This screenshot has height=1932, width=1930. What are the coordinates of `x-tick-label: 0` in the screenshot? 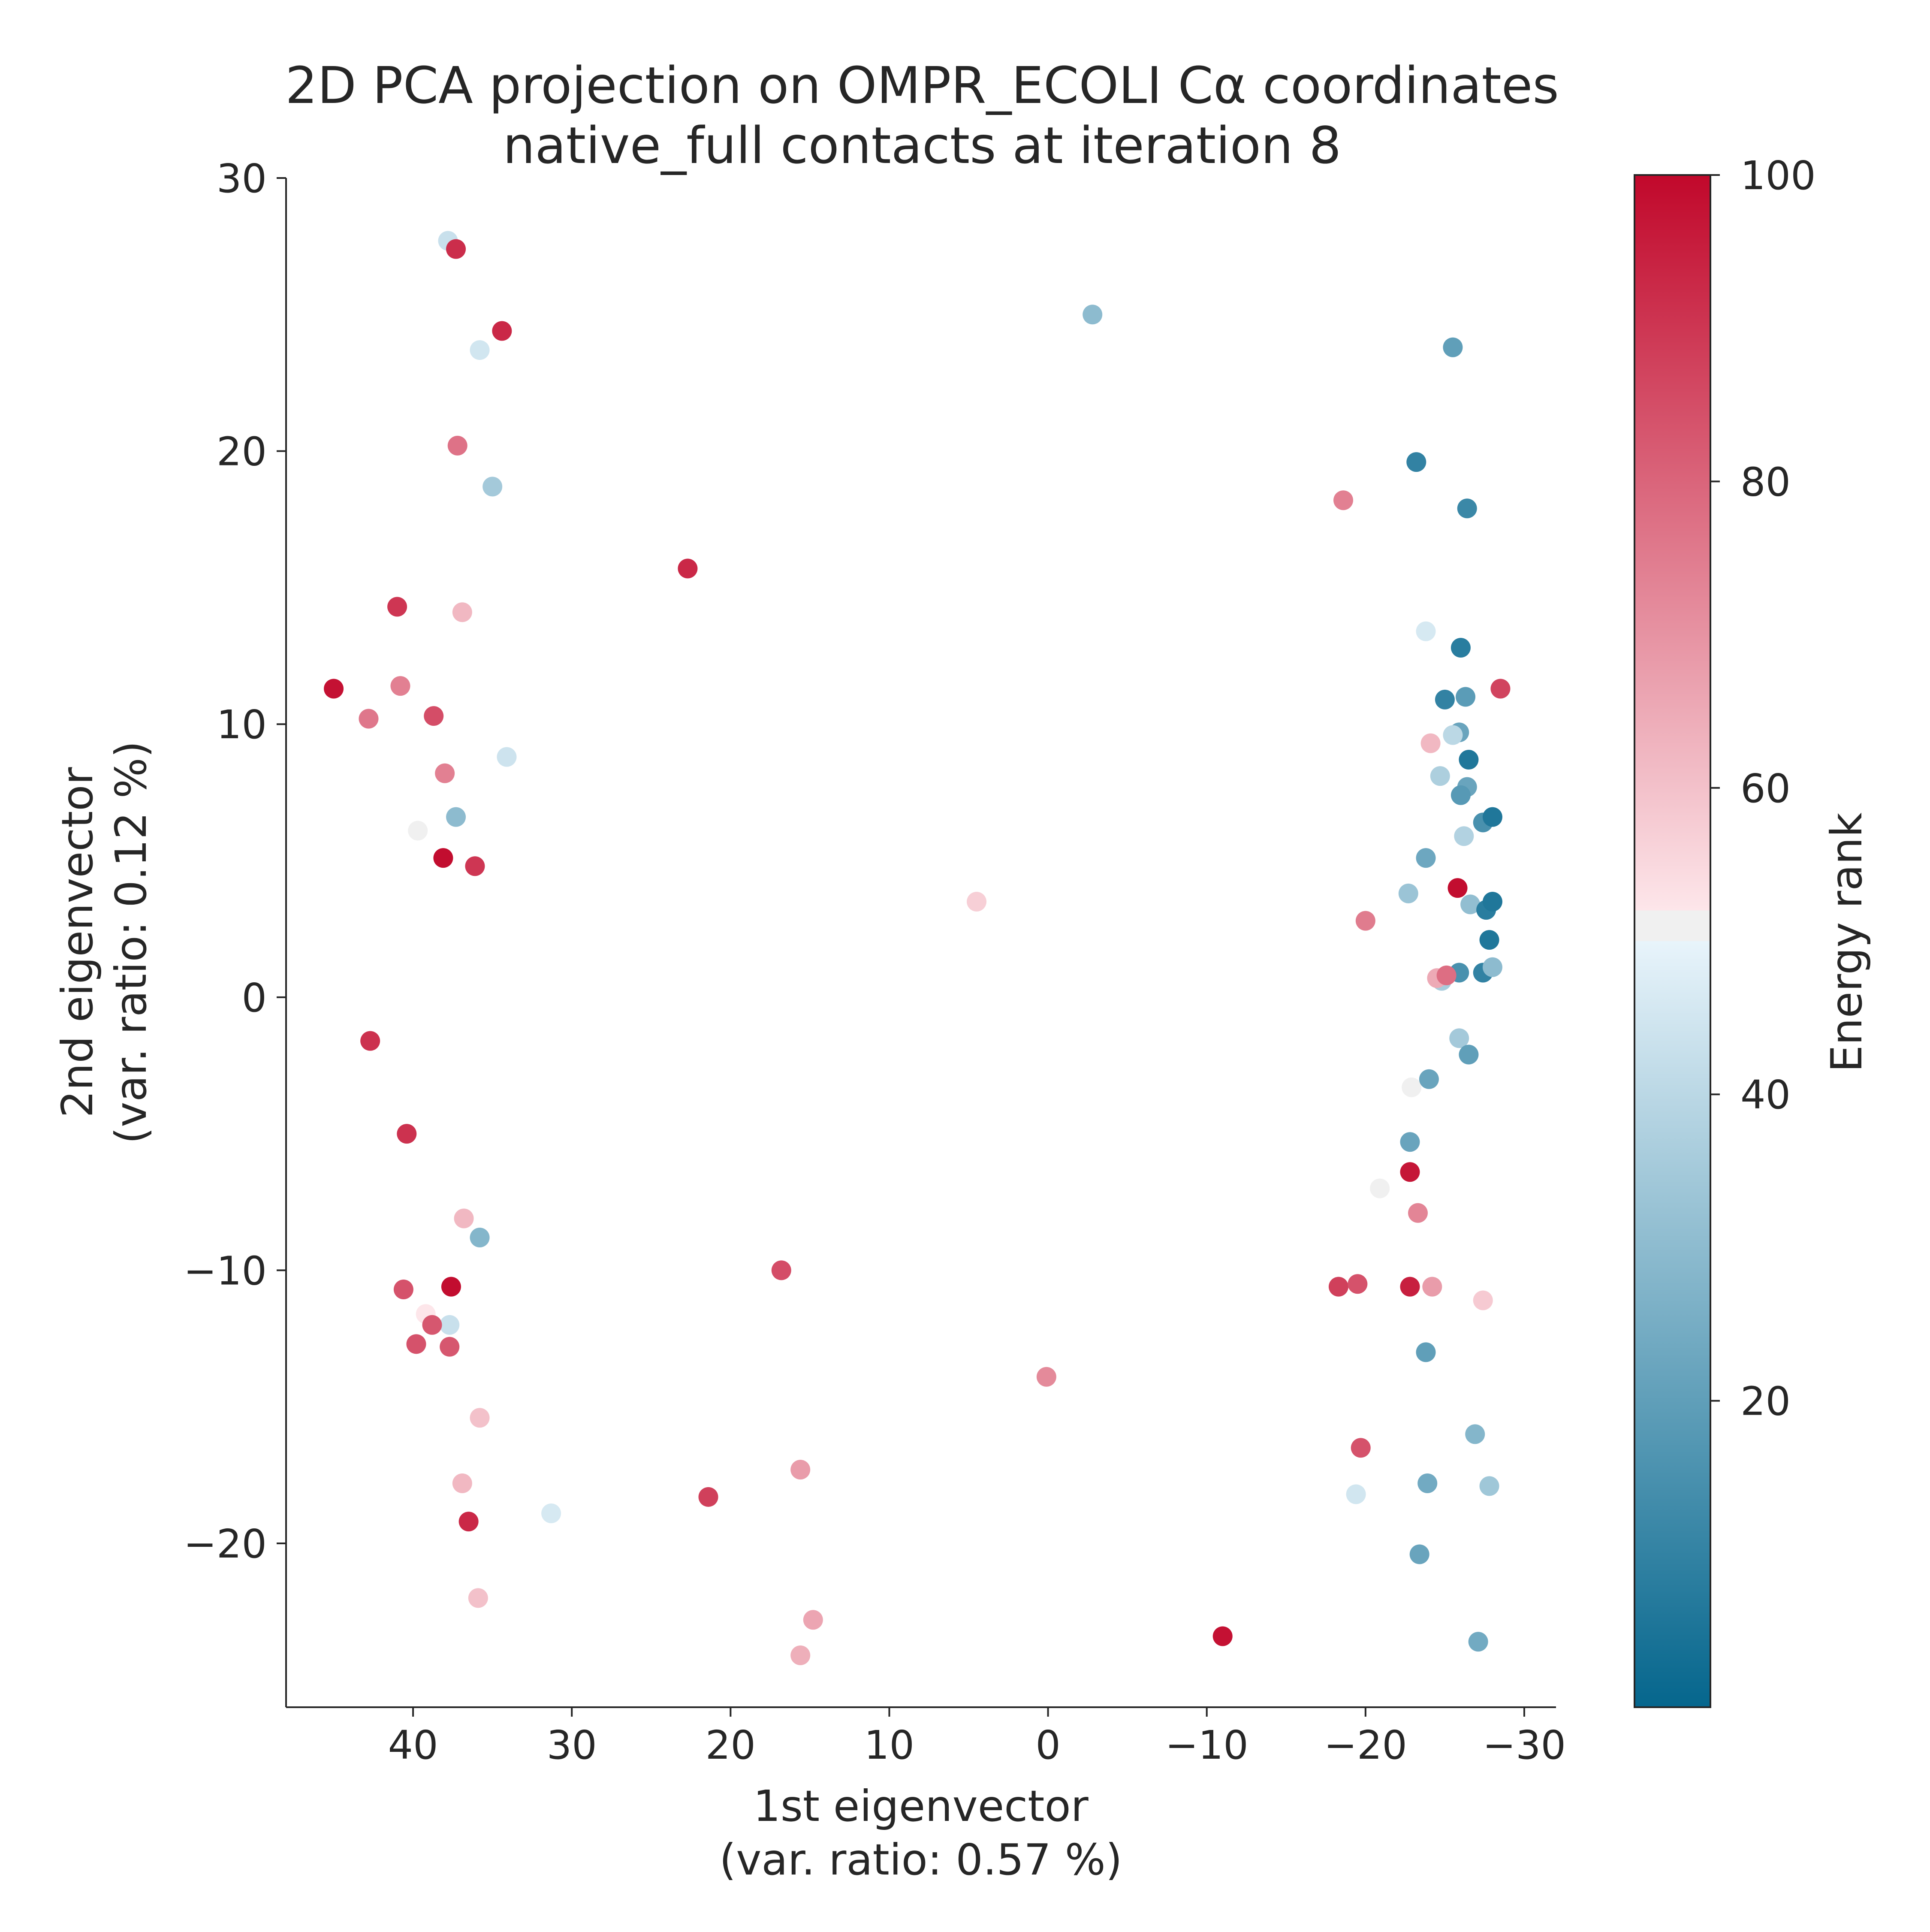 It's located at (1048, 1745).